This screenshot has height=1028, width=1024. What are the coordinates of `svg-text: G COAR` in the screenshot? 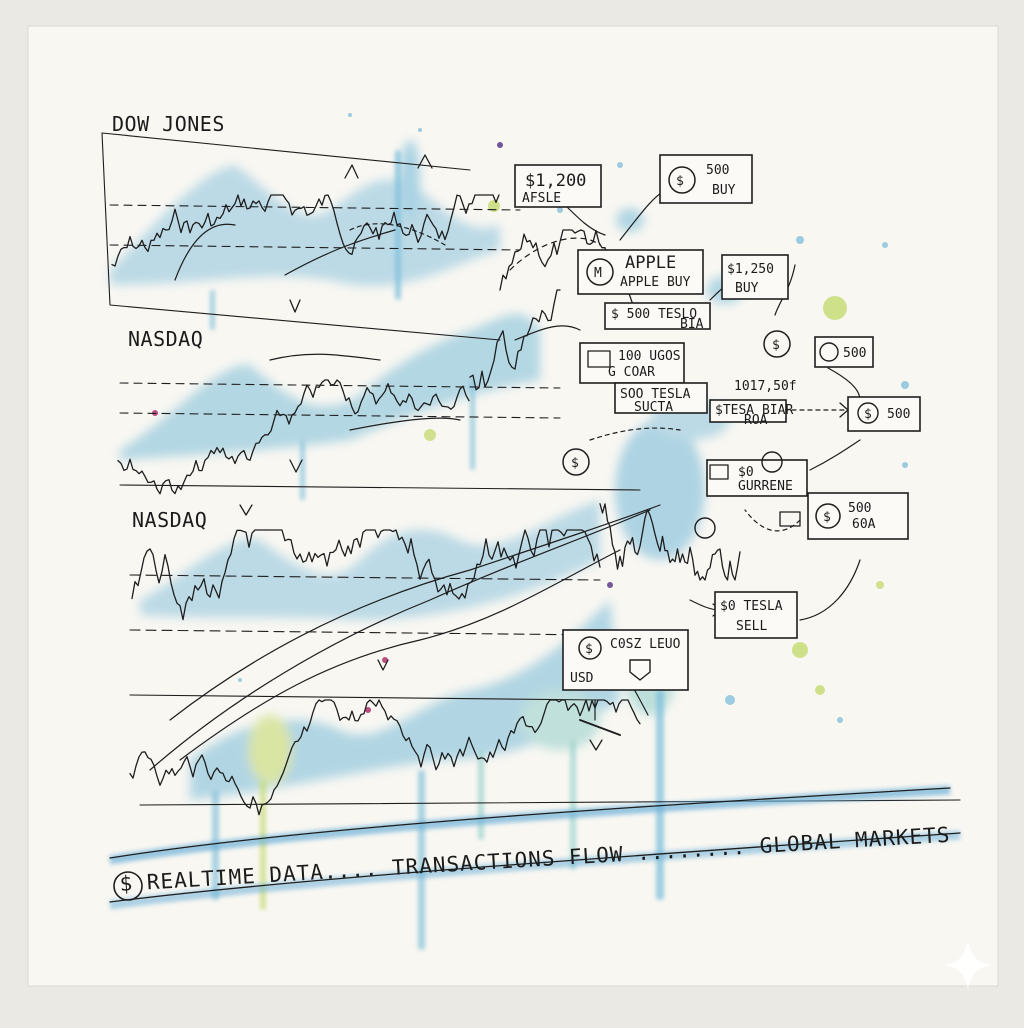 It's located at (631, 372).